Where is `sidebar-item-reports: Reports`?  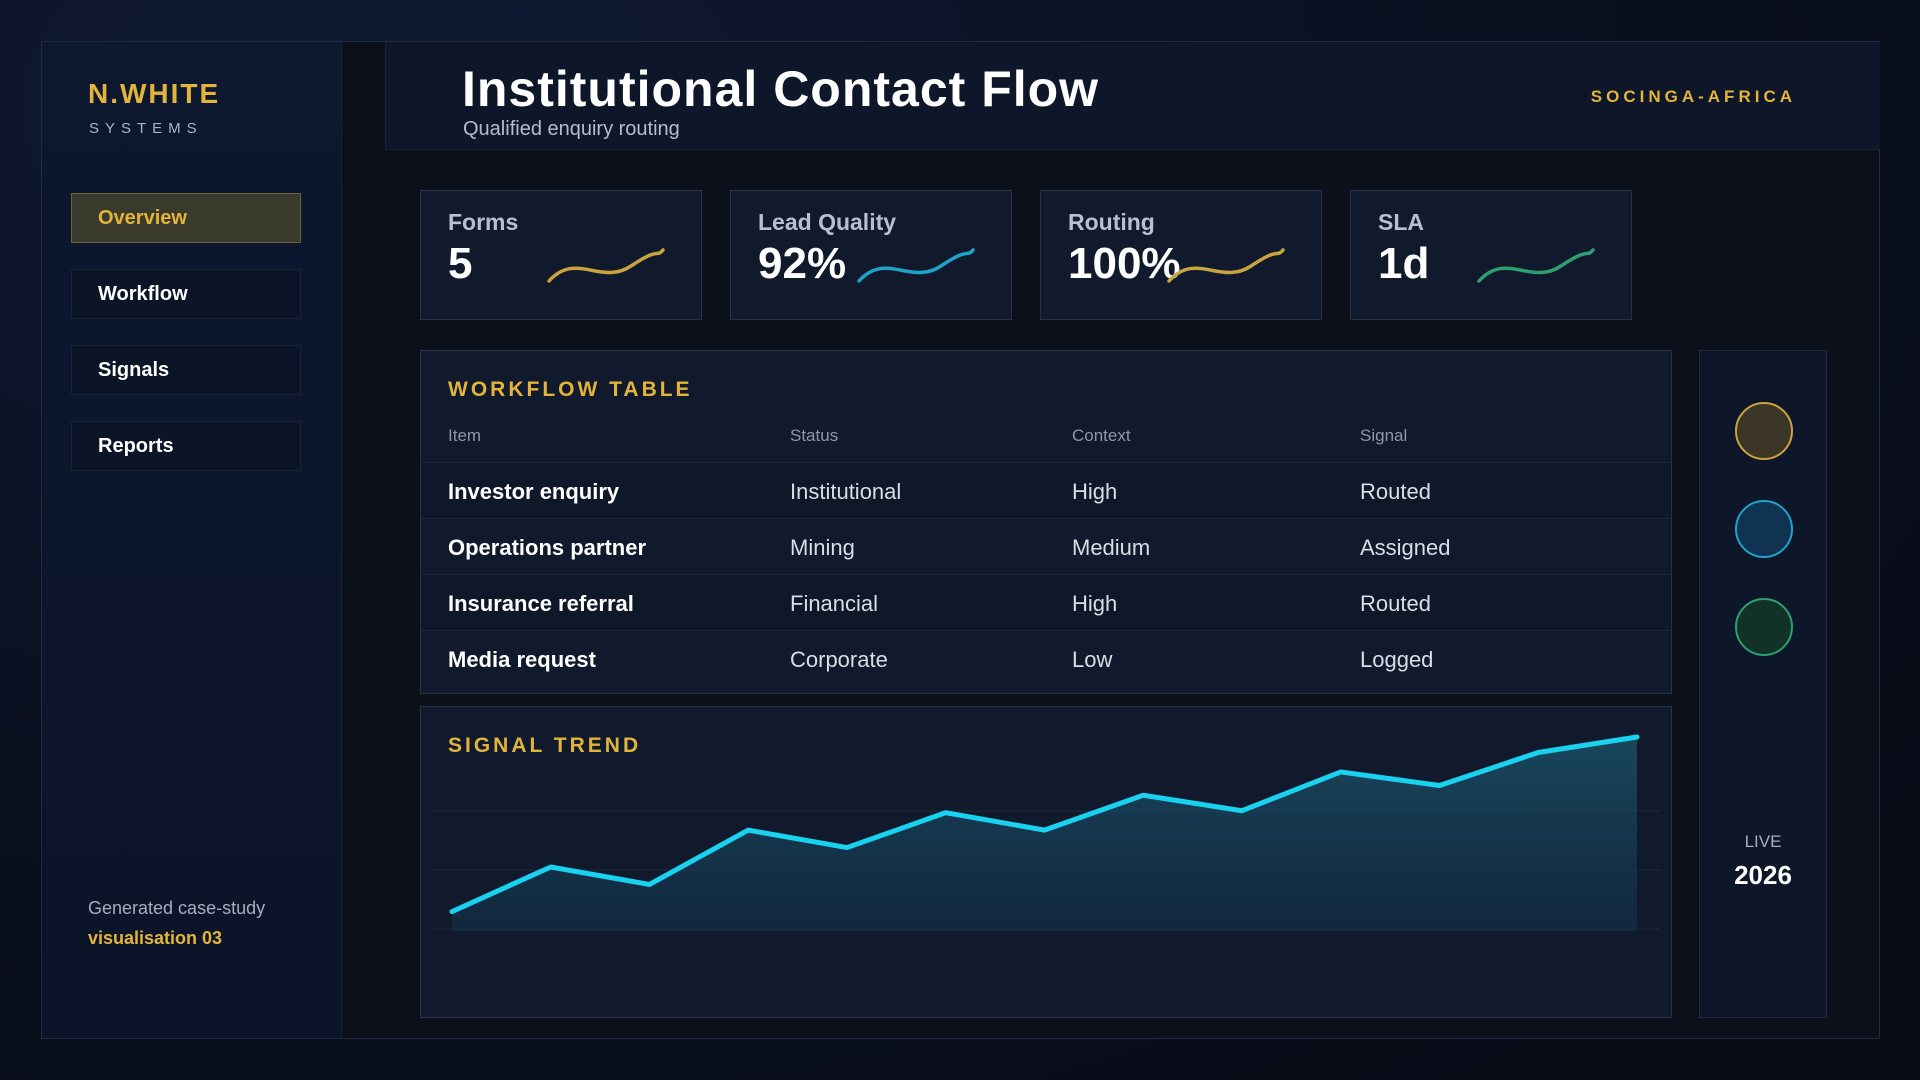 sidebar-item-reports: Reports is located at coordinates (186, 446).